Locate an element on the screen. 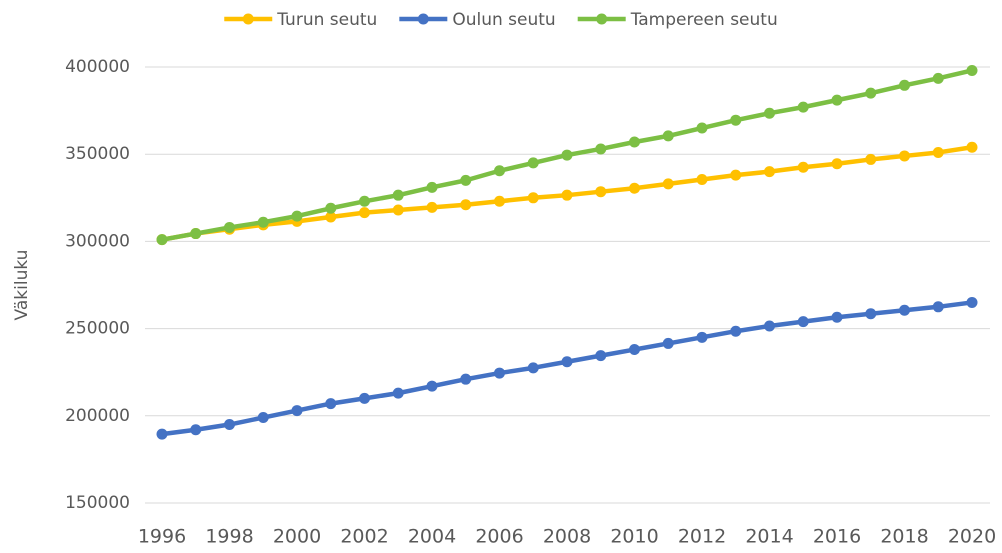  x-tick-label: 2006 is located at coordinates (499, 537).